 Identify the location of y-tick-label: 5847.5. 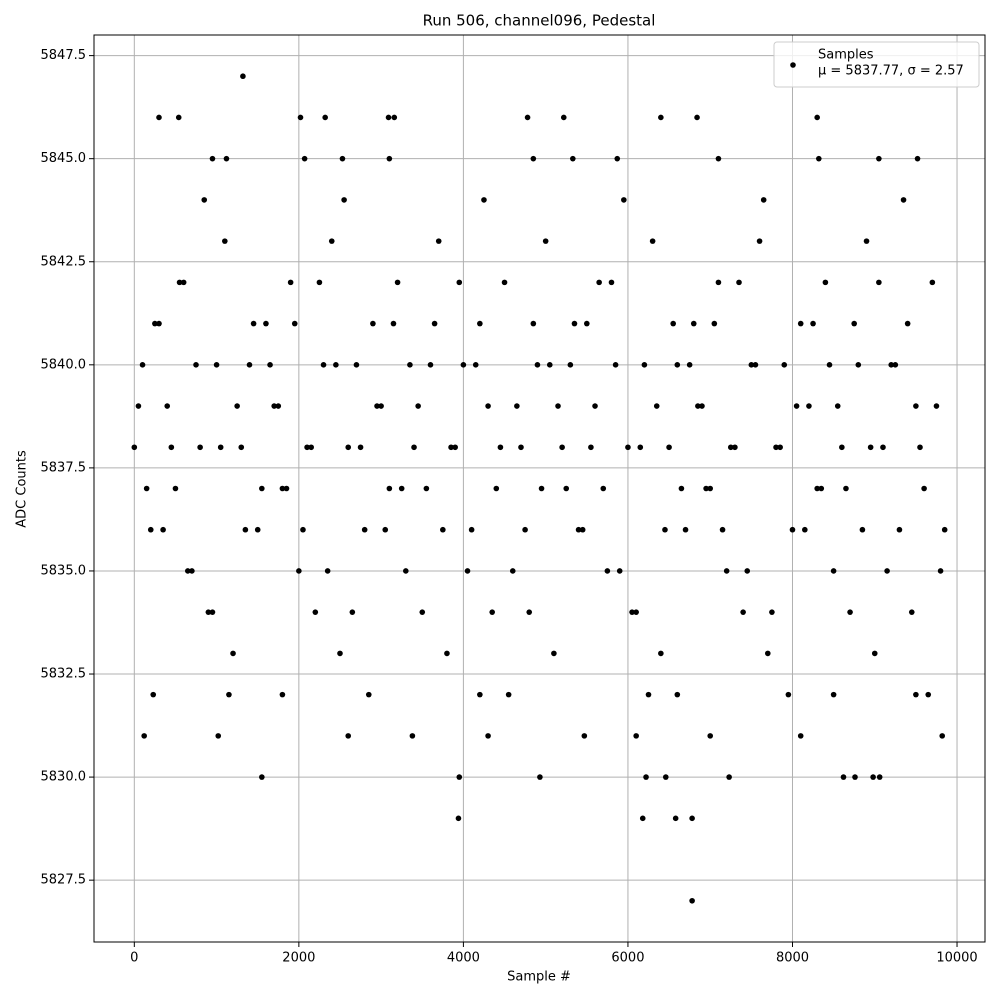
(64, 55).